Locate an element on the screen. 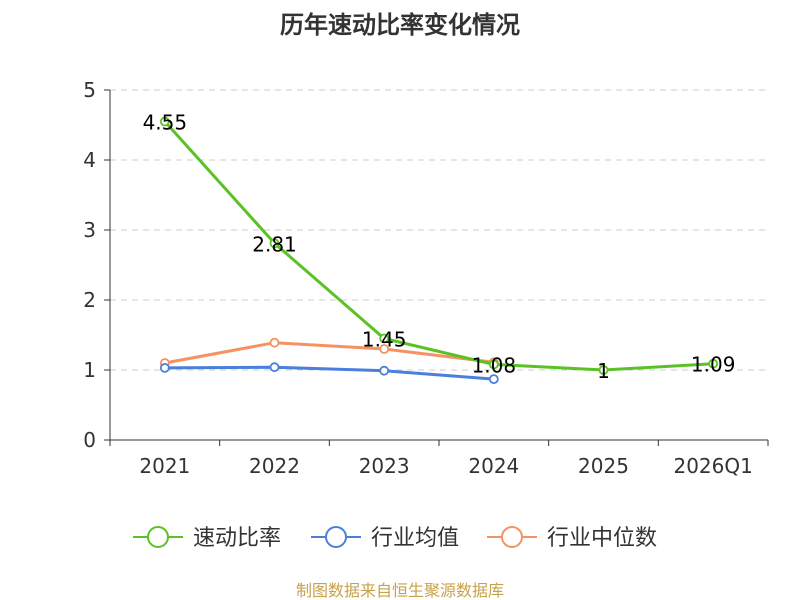  x-tick-label: 2024 is located at coordinates (493, 466).